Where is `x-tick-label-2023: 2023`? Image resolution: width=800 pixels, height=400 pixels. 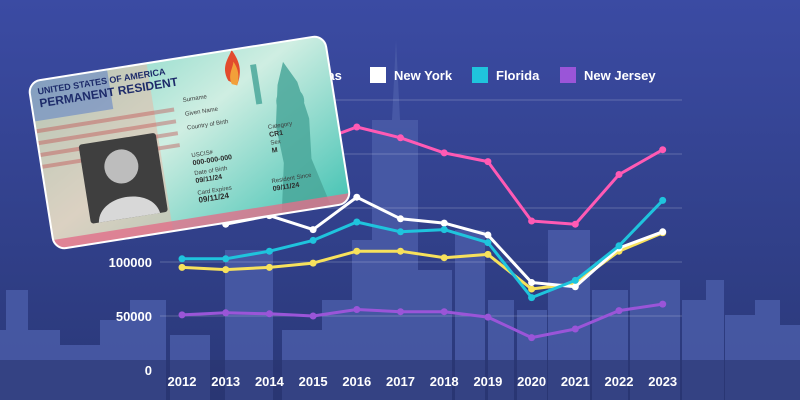 x-tick-label-2023: 2023 is located at coordinates (662, 381).